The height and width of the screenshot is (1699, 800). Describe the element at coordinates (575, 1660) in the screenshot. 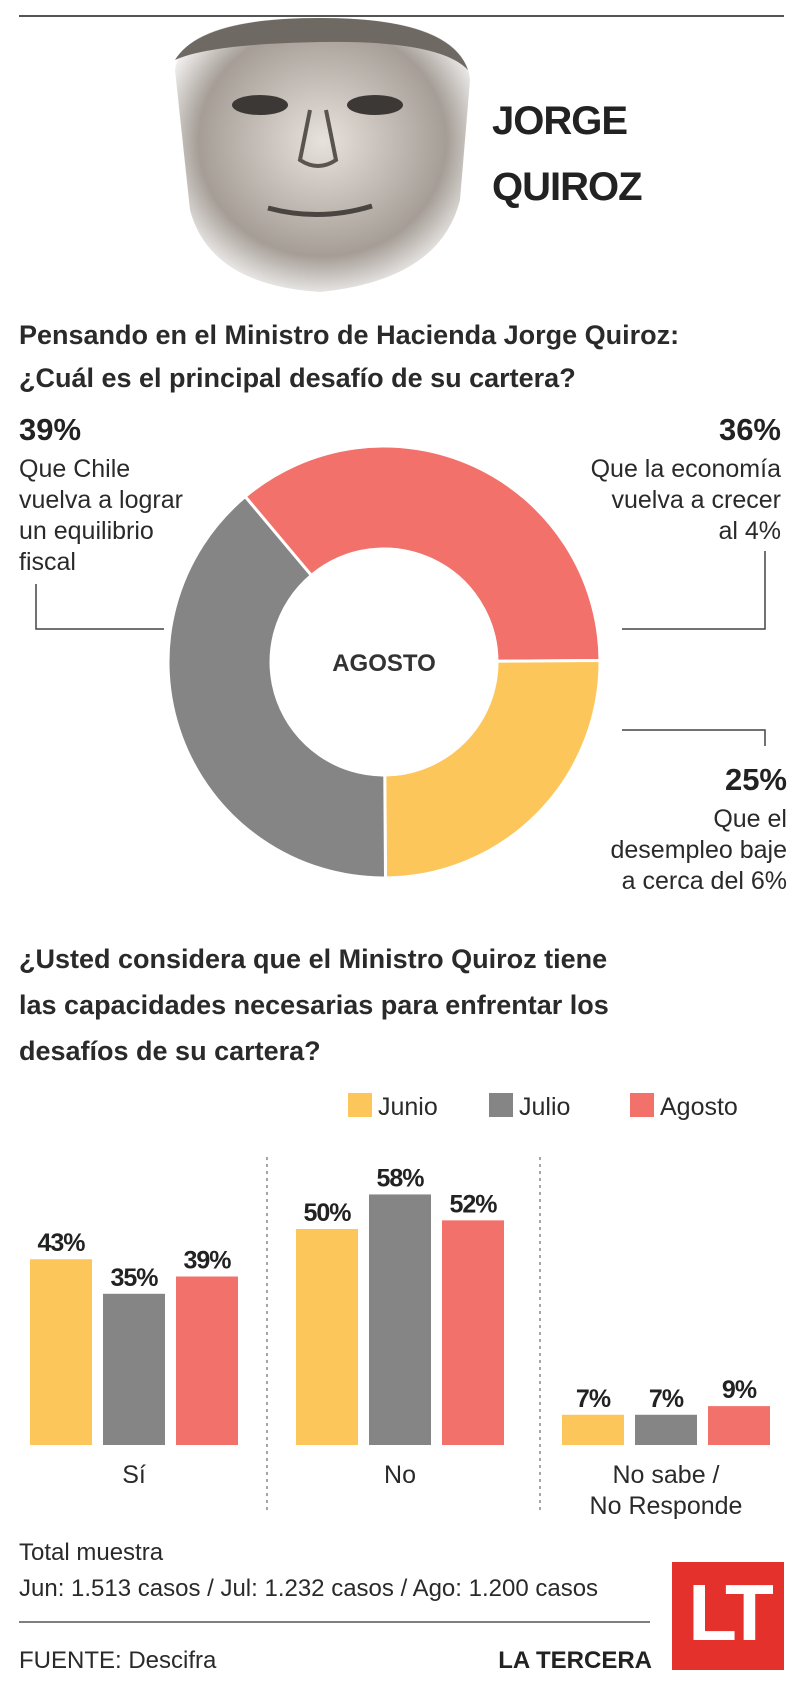

I see `brand: LA TERCERA` at that location.